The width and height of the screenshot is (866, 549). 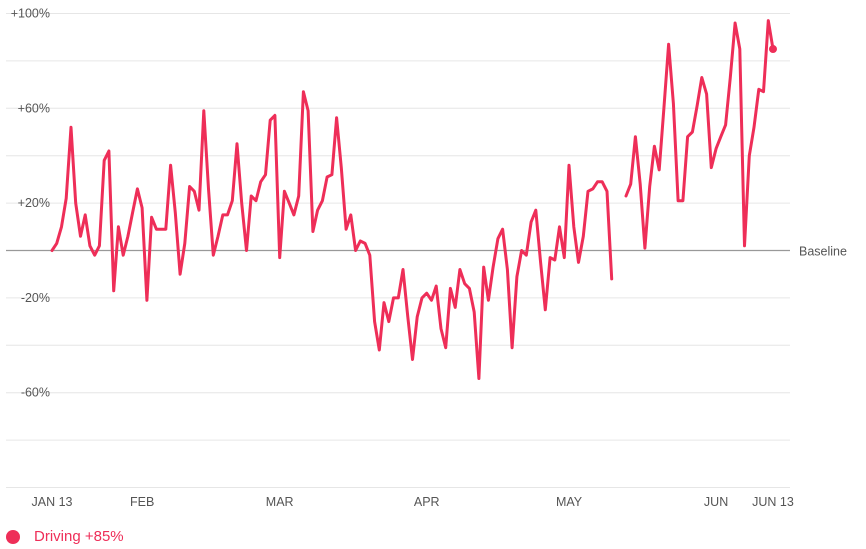 I want to click on x-tick-label: MAY, so click(x=569, y=502).